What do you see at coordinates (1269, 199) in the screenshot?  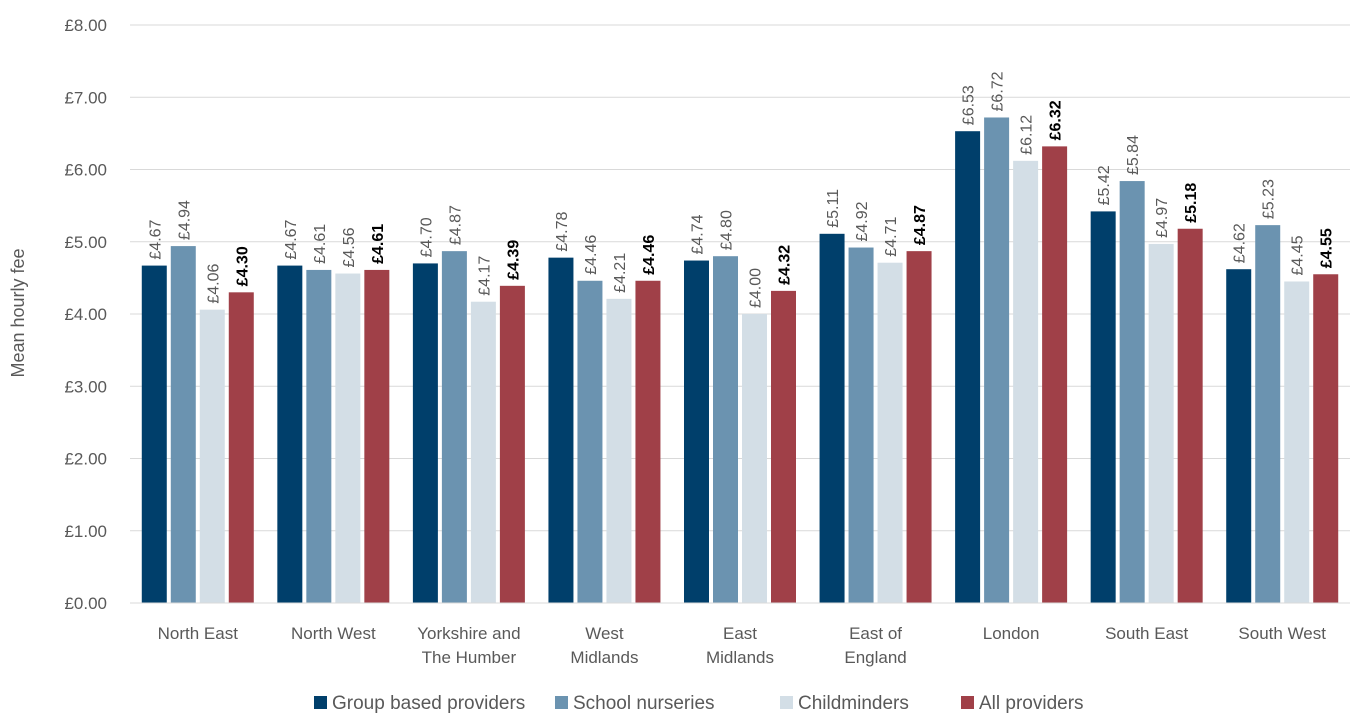 I see `data-label: £5.23` at bounding box center [1269, 199].